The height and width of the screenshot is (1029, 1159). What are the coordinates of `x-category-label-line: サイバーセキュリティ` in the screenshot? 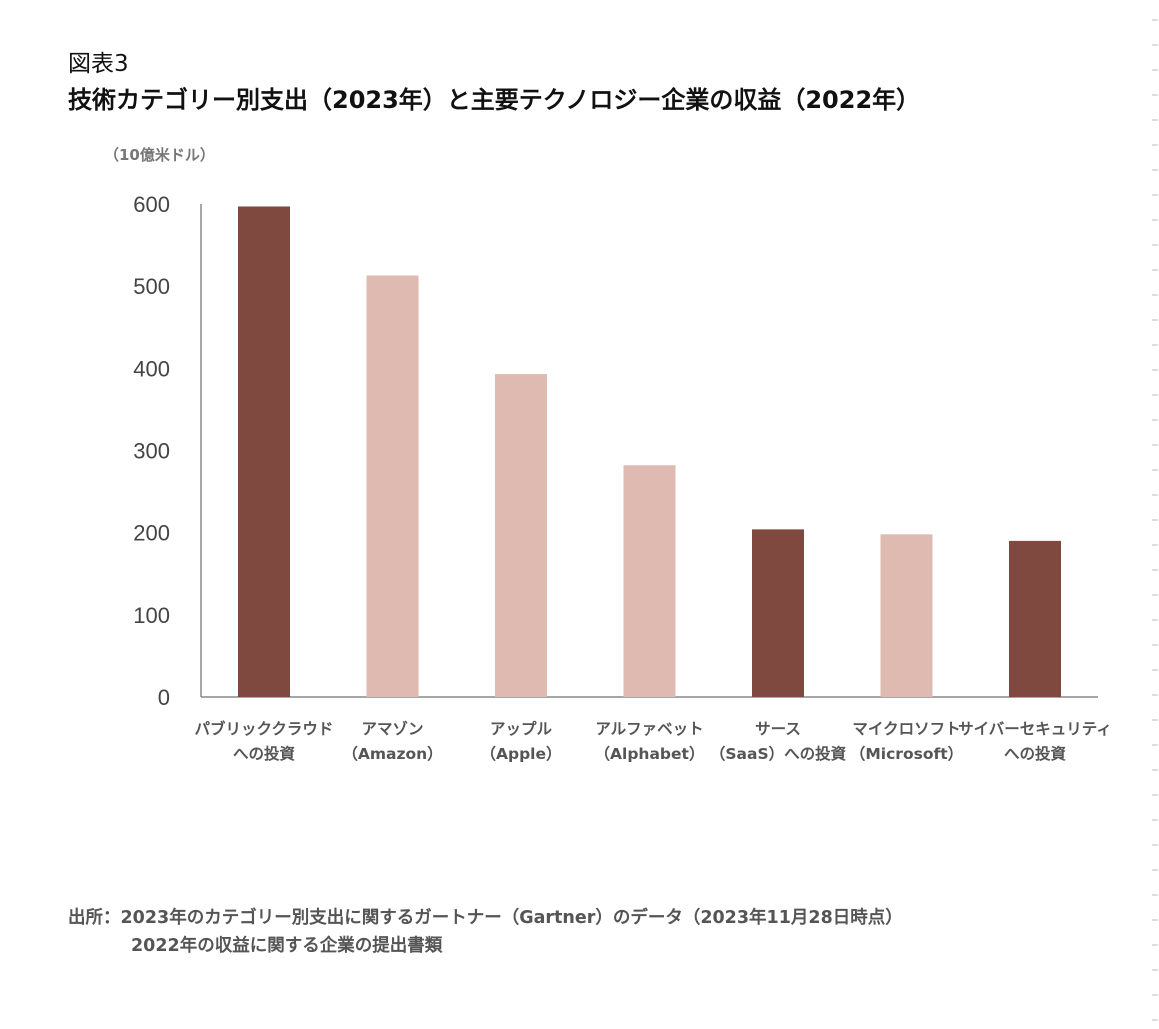 It's located at (1035, 729).